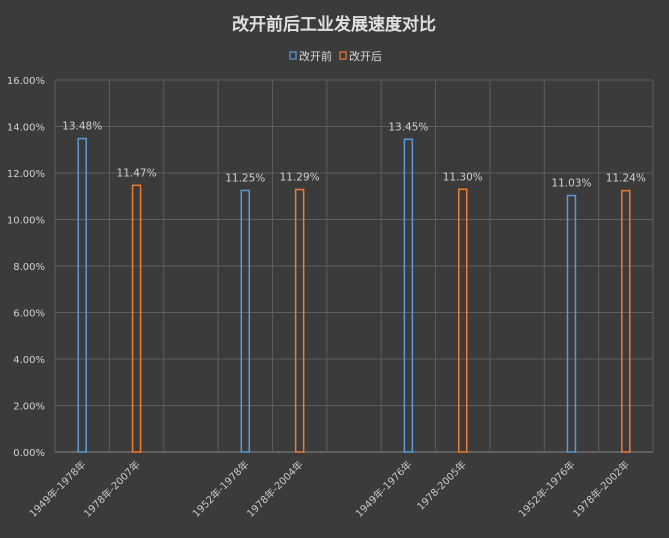 The image size is (669, 538). What do you see at coordinates (408, 127) in the screenshot?
I see `data-label: 13.45%` at bounding box center [408, 127].